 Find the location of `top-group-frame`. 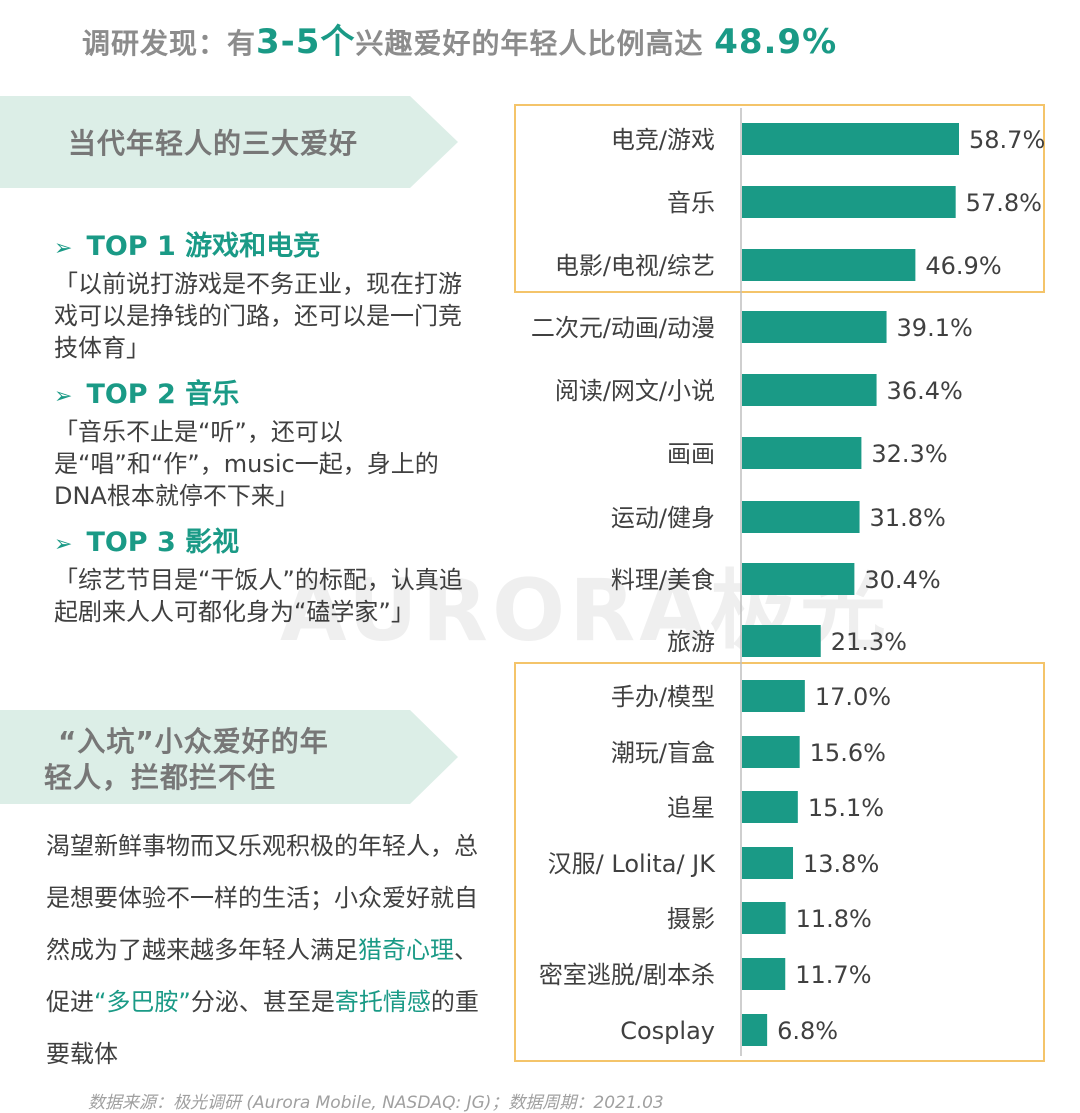

top-group-frame is located at coordinates (779, 198).